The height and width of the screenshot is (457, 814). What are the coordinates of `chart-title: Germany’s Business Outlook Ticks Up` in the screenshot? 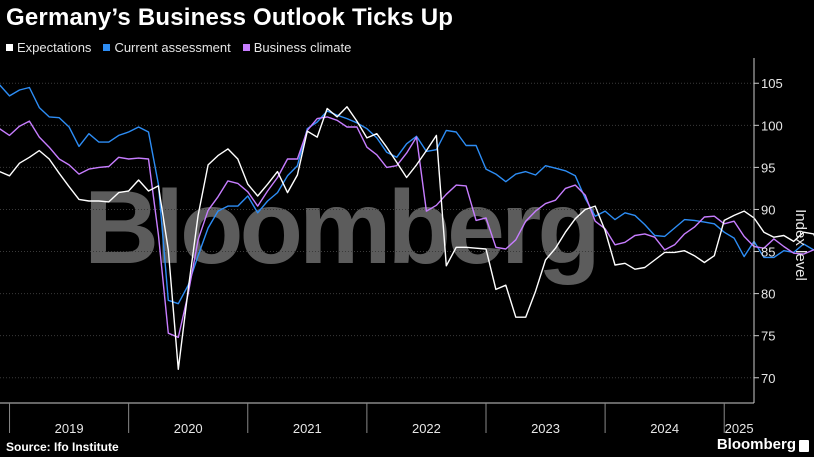 It's located at (230, 17).